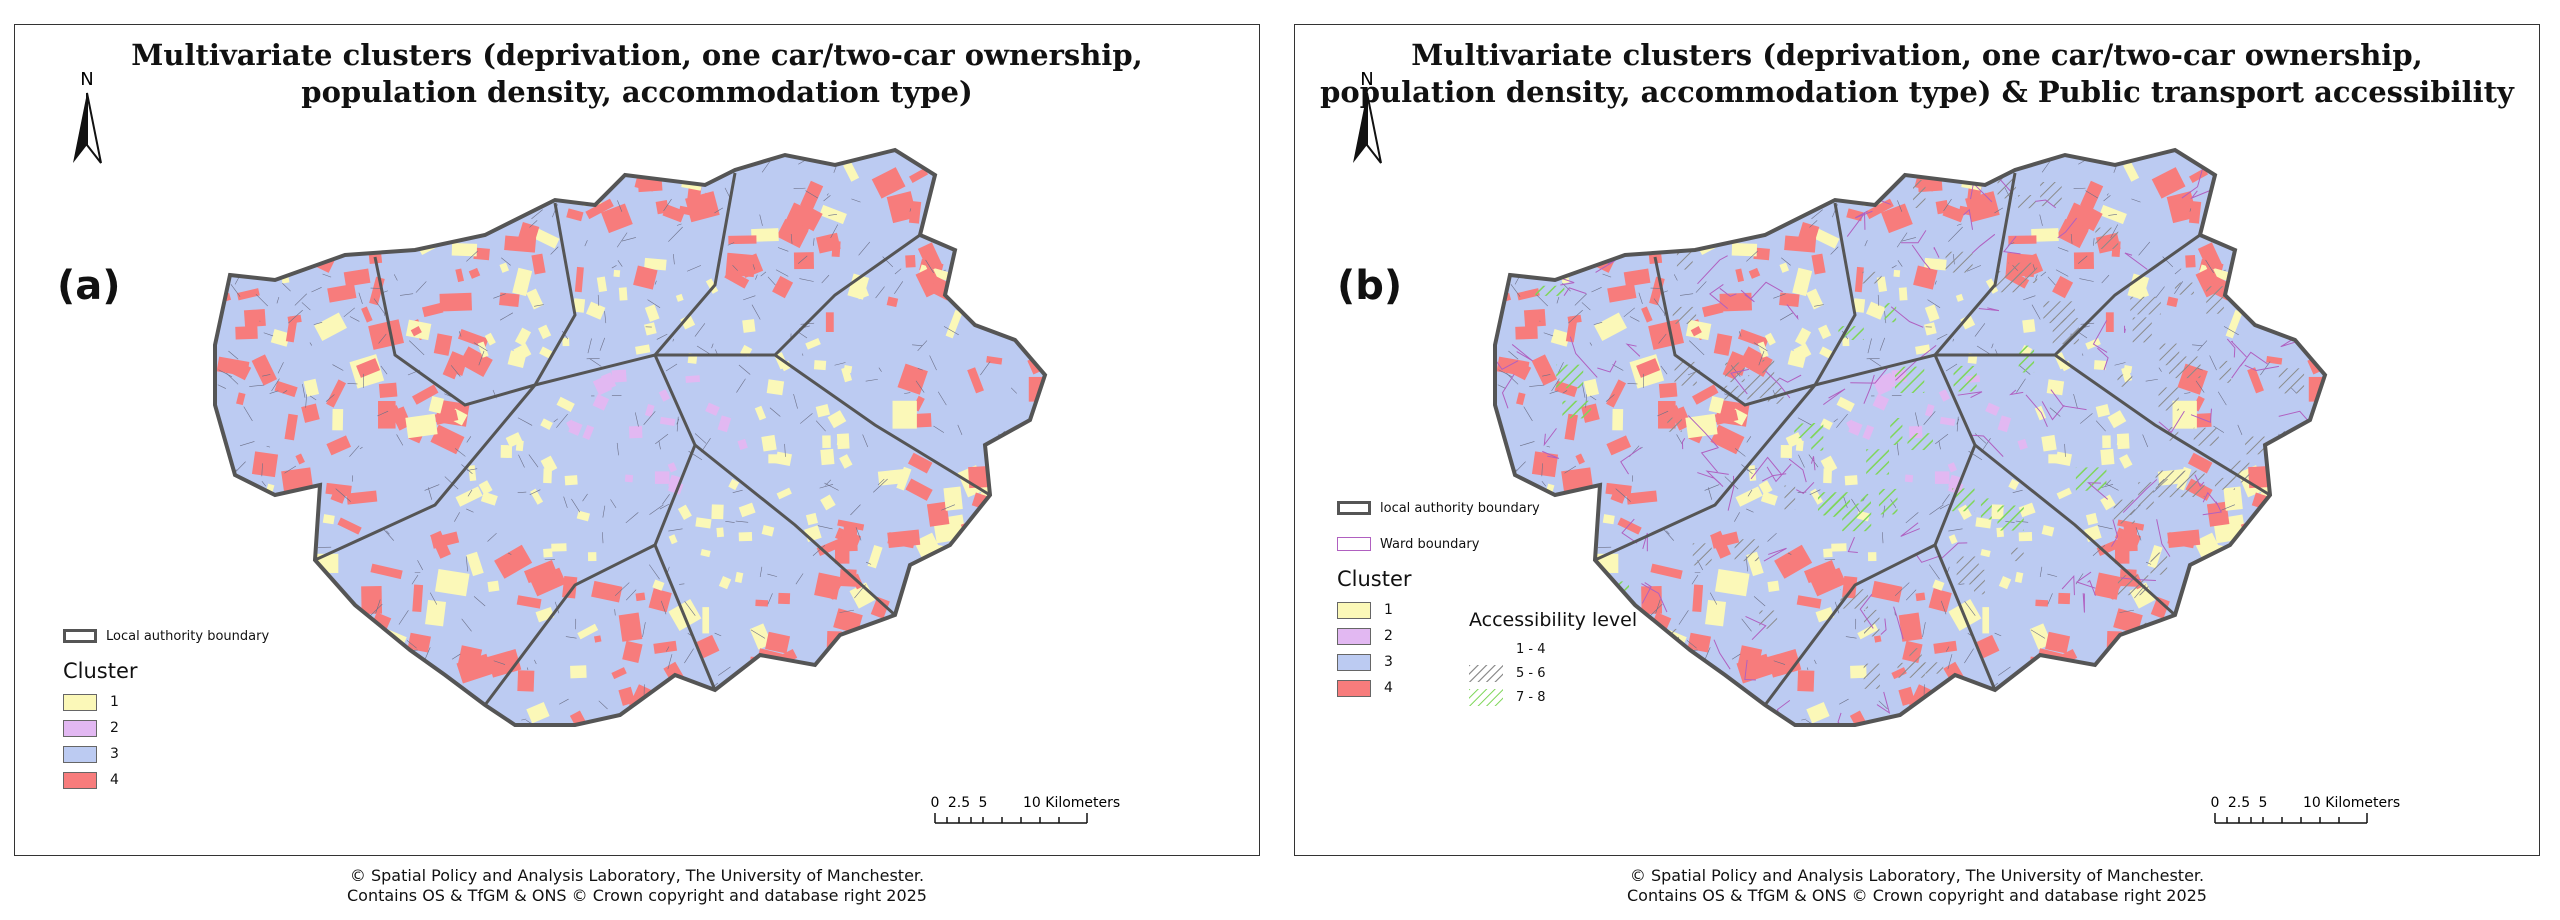 The height and width of the screenshot is (920, 2560). I want to click on legend-accessibility: Accessibility level 1 - 4 5 - 6 7 - 8, so click(1553, 654).